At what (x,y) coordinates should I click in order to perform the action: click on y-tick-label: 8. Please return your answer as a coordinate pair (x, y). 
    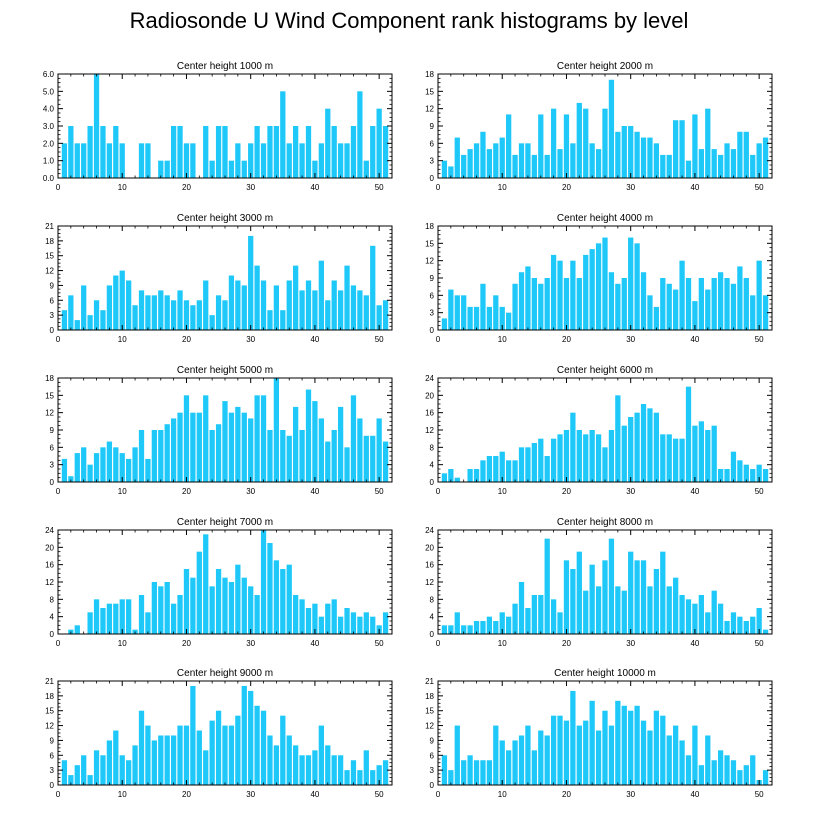
    Looking at the image, I should click on (432, 599).